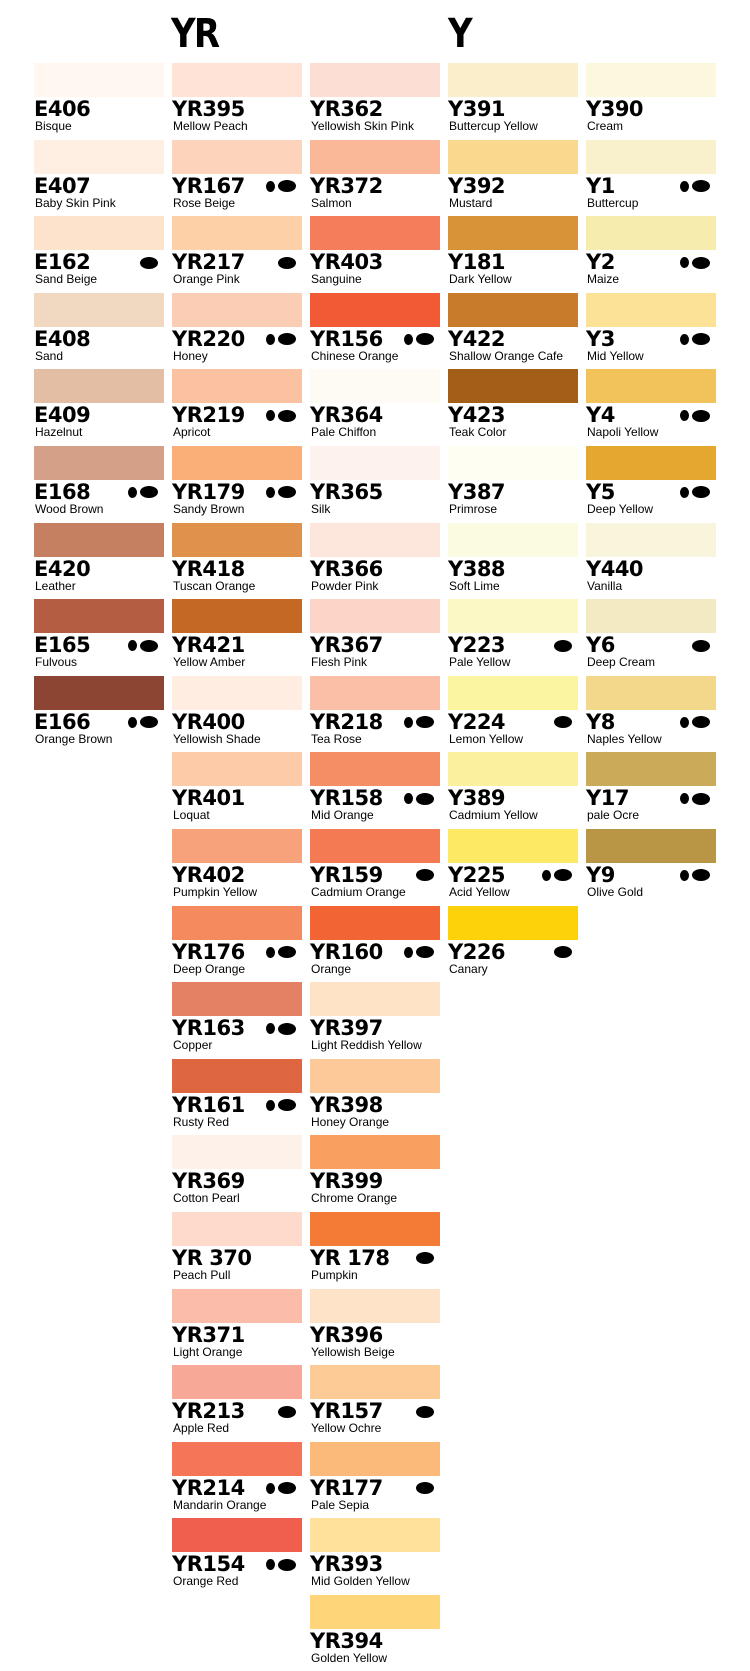  Describe the element at coordinates (208, 874) in the screenshot. I see `color-code: YR402` at that location.